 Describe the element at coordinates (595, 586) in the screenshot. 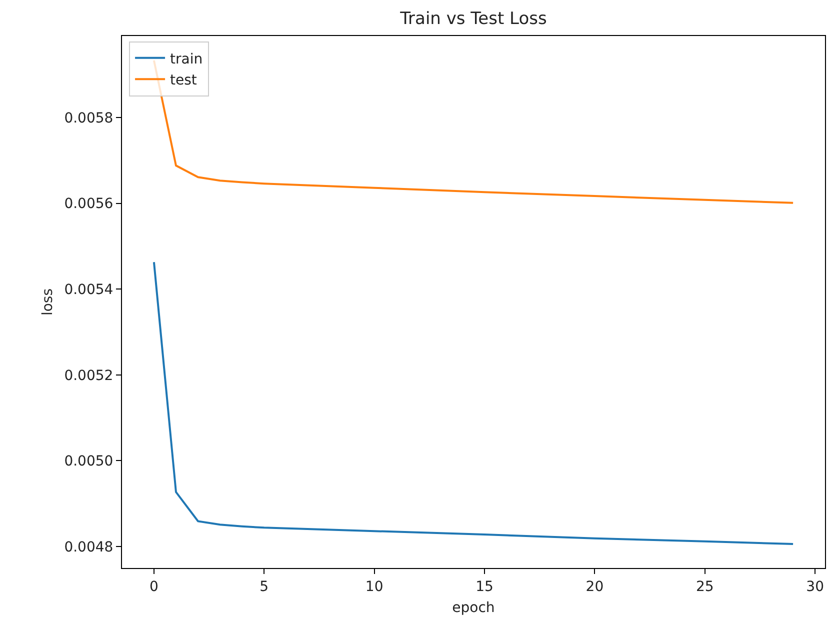

I see `x-tick-label: 20` at that location.